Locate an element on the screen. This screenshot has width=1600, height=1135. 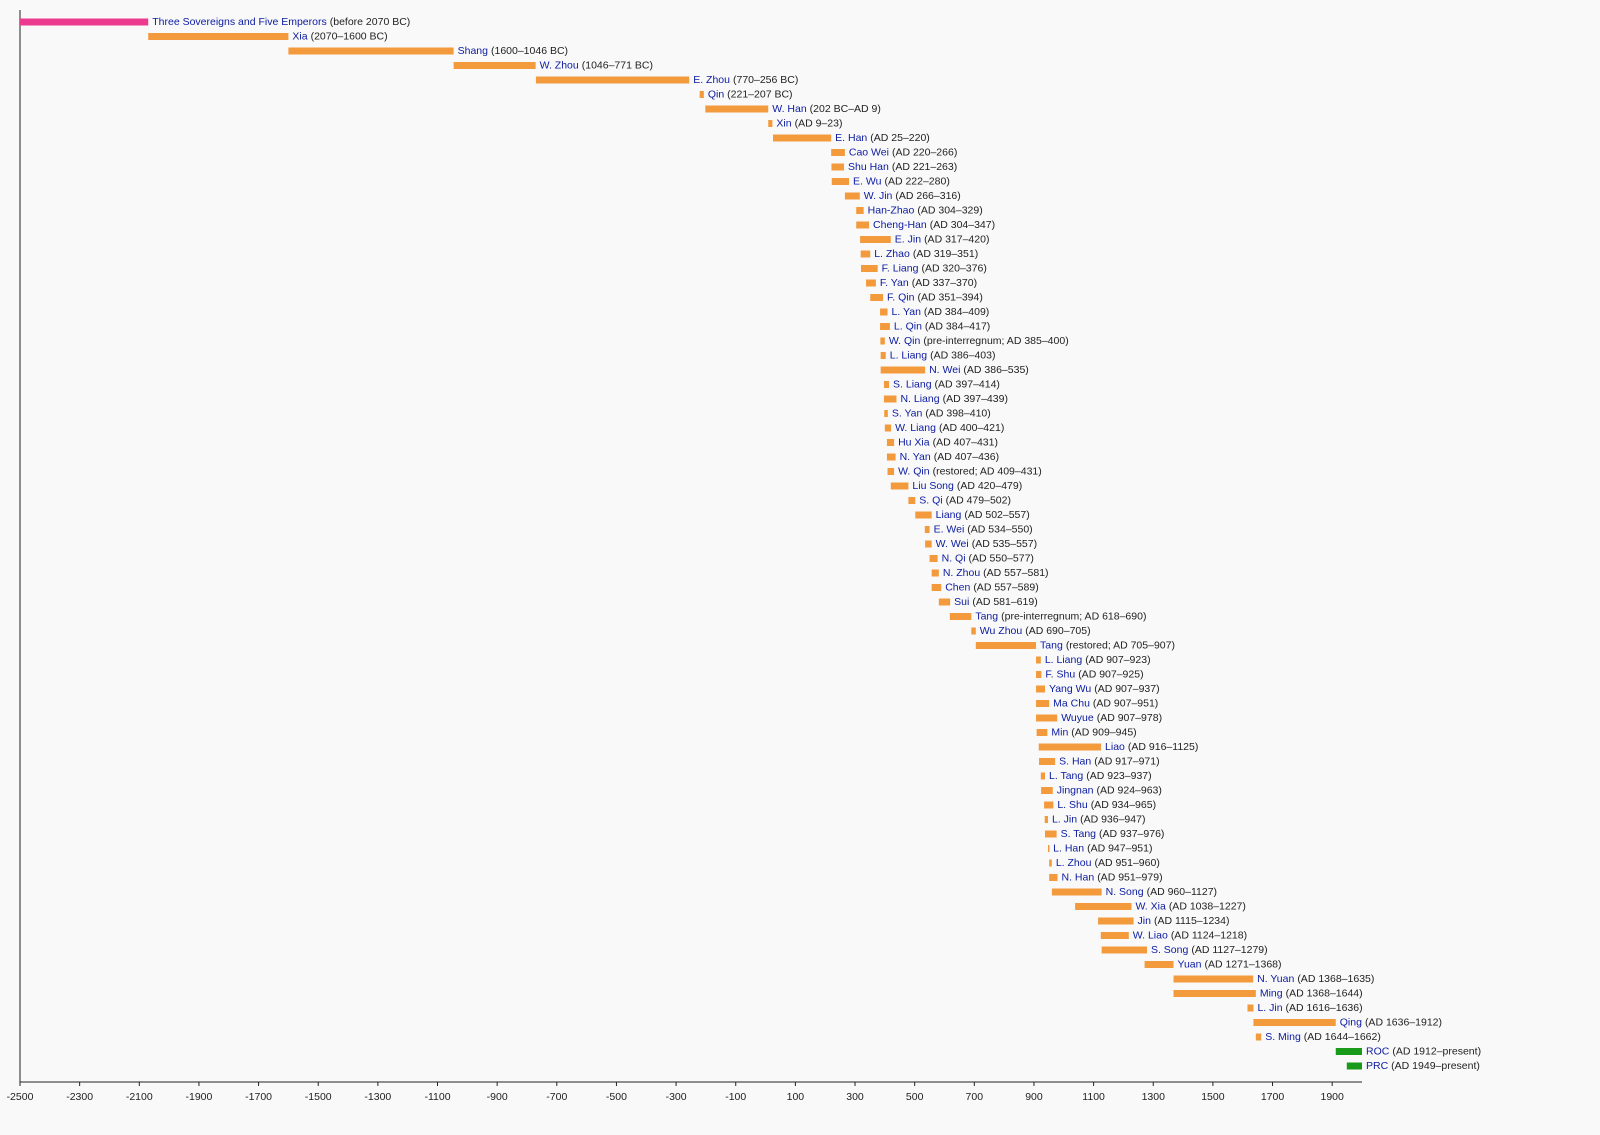
dynasty-link: Cao Wei is located at coordinates (869, 152).